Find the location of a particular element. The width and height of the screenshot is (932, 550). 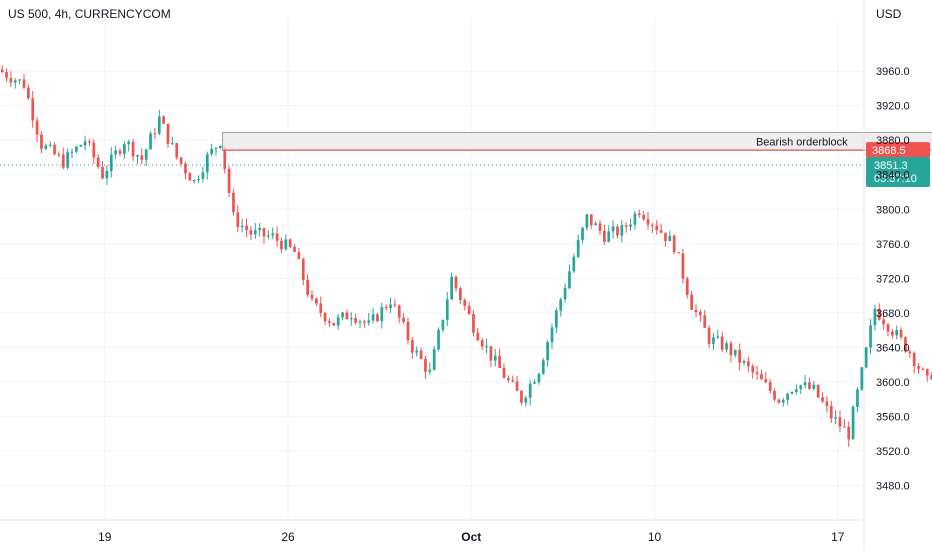

orderblock-label: Bearish orderblock is located at coordinates (802, 142).